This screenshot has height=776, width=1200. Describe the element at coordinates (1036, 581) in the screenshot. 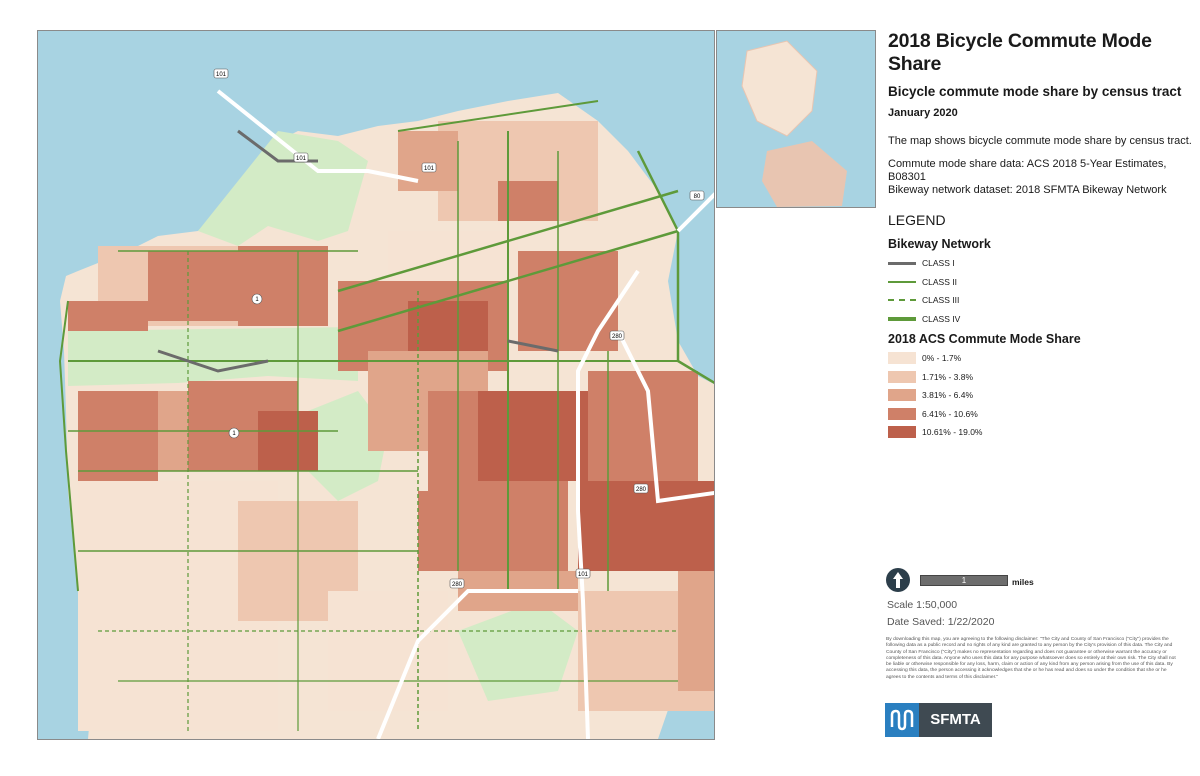

I see `scale-bar: 1 miles` at that location.